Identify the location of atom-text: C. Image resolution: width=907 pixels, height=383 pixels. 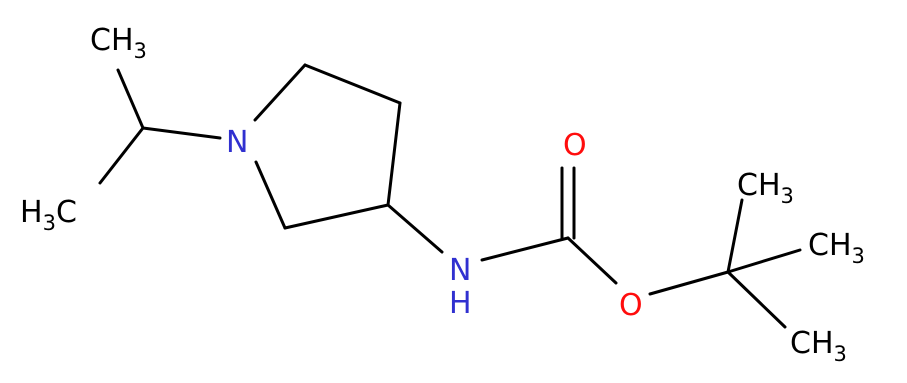
(66, 212).